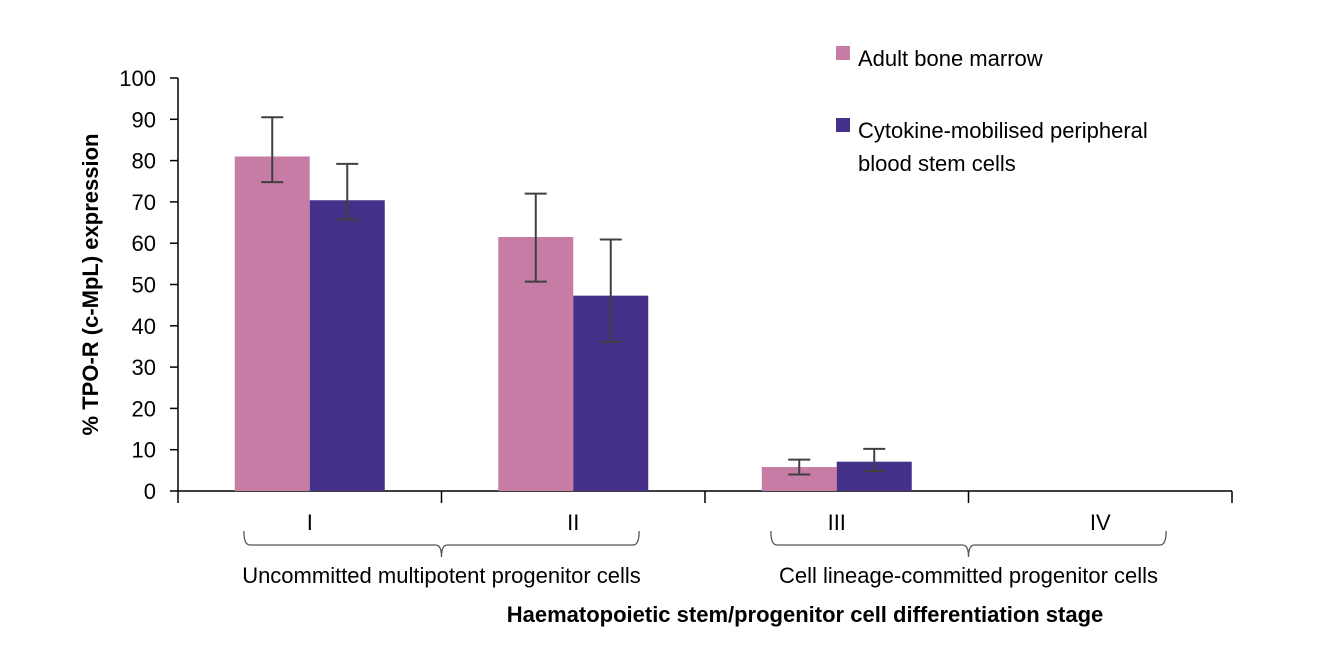 The width and height of the screenshot is (1342, 660). I want to click on y-tick-label: 0, so click(150, 491).